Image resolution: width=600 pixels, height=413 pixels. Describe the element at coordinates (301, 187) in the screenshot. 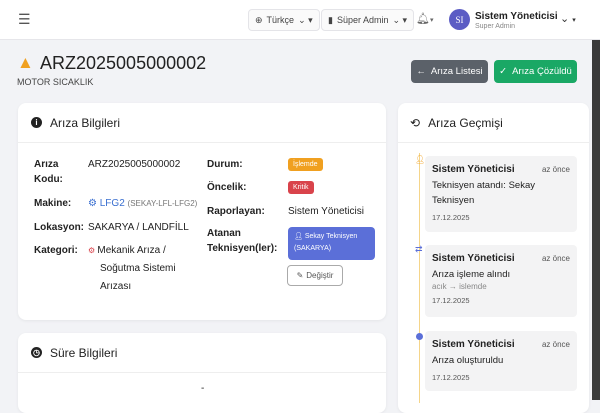

I see `priority-badge: Kritik` at that location.